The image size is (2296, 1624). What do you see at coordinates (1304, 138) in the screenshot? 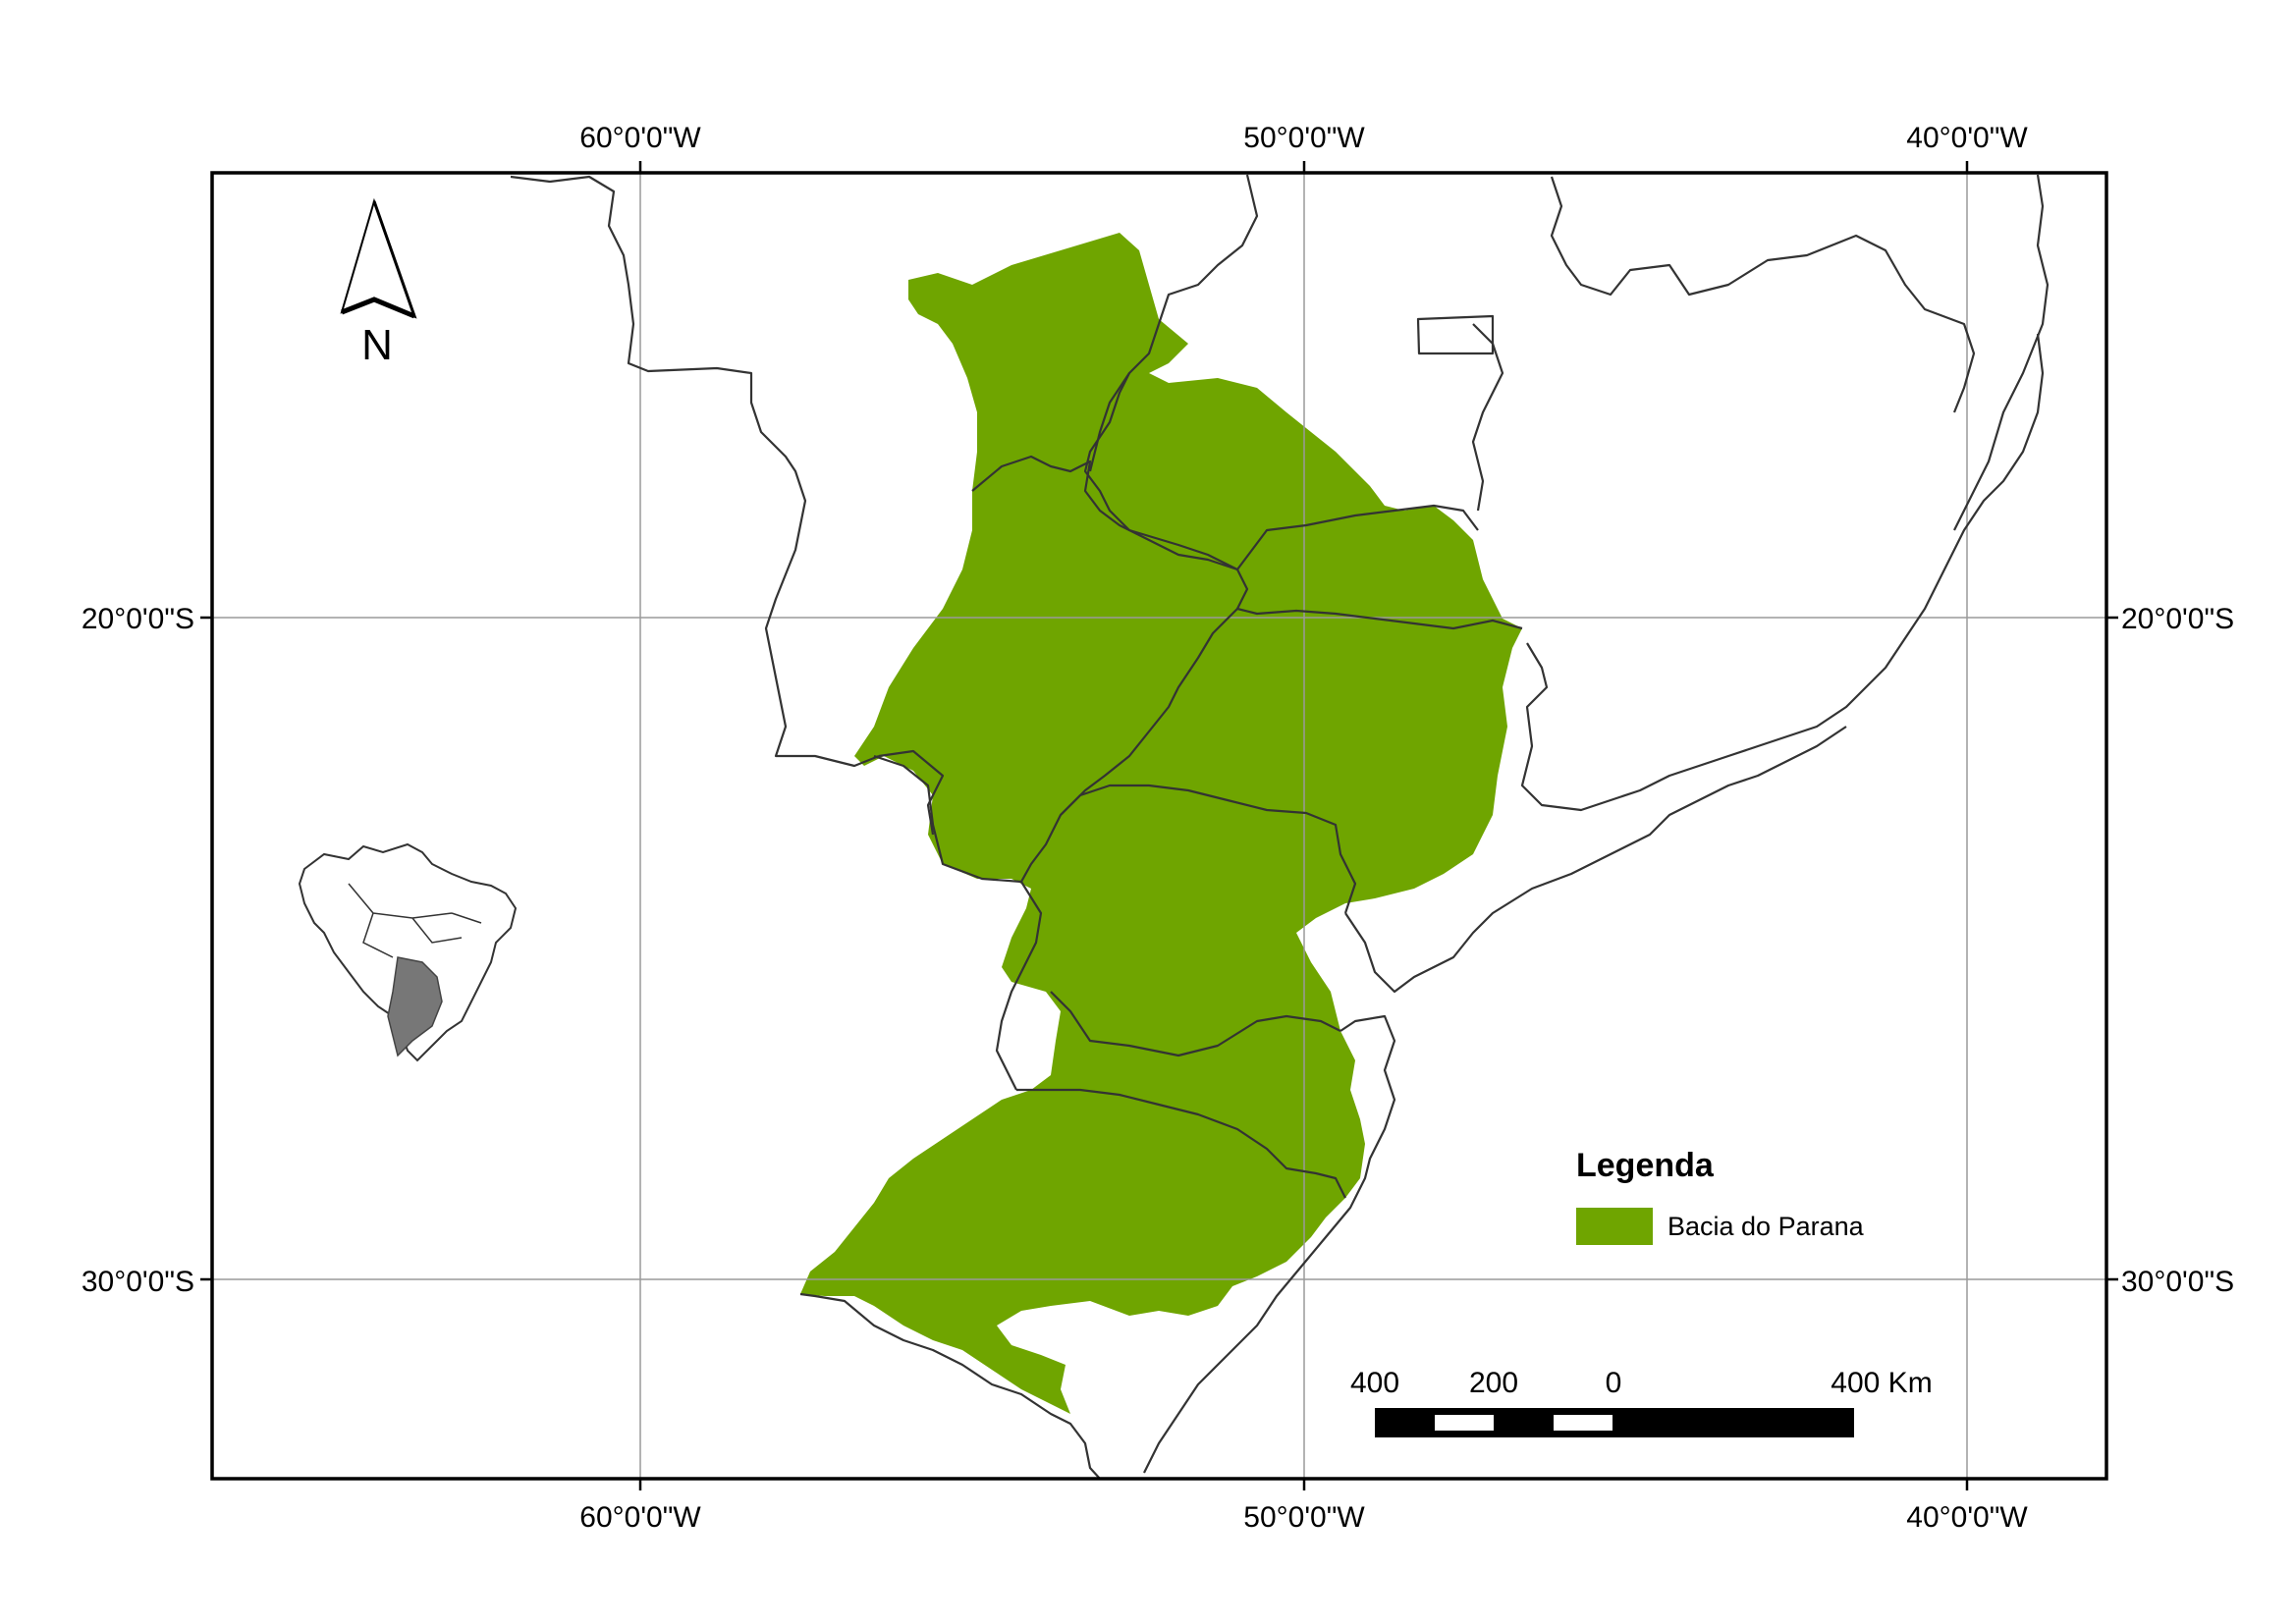
I see `lon-label-top-50w: 50°0'0"W` at bounding box center [1304, 138].